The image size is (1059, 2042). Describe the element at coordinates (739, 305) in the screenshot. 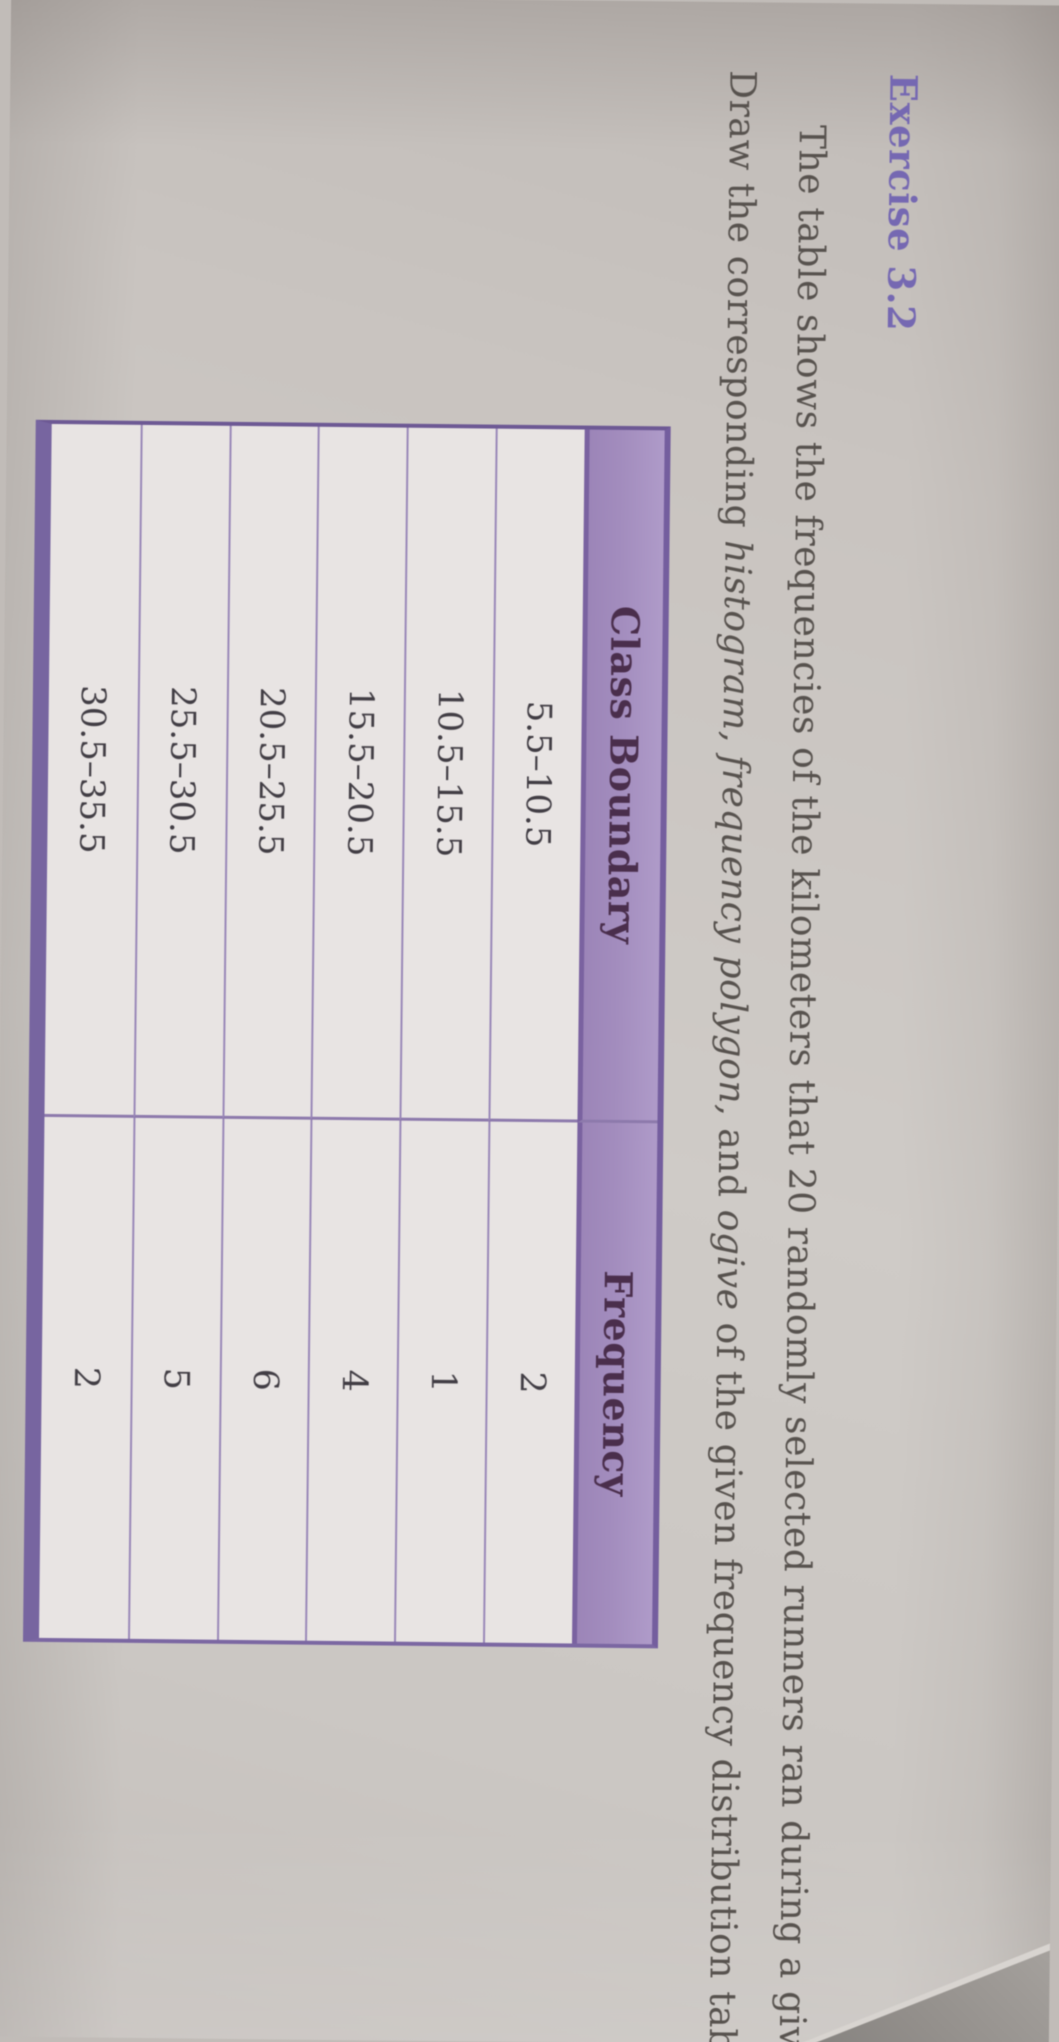

I see `line2-text: Draw the corresponding` at that location.